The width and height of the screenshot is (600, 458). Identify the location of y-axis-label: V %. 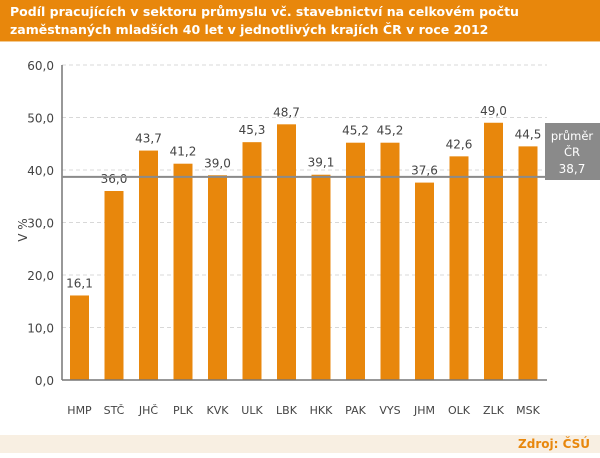
(23, 229).